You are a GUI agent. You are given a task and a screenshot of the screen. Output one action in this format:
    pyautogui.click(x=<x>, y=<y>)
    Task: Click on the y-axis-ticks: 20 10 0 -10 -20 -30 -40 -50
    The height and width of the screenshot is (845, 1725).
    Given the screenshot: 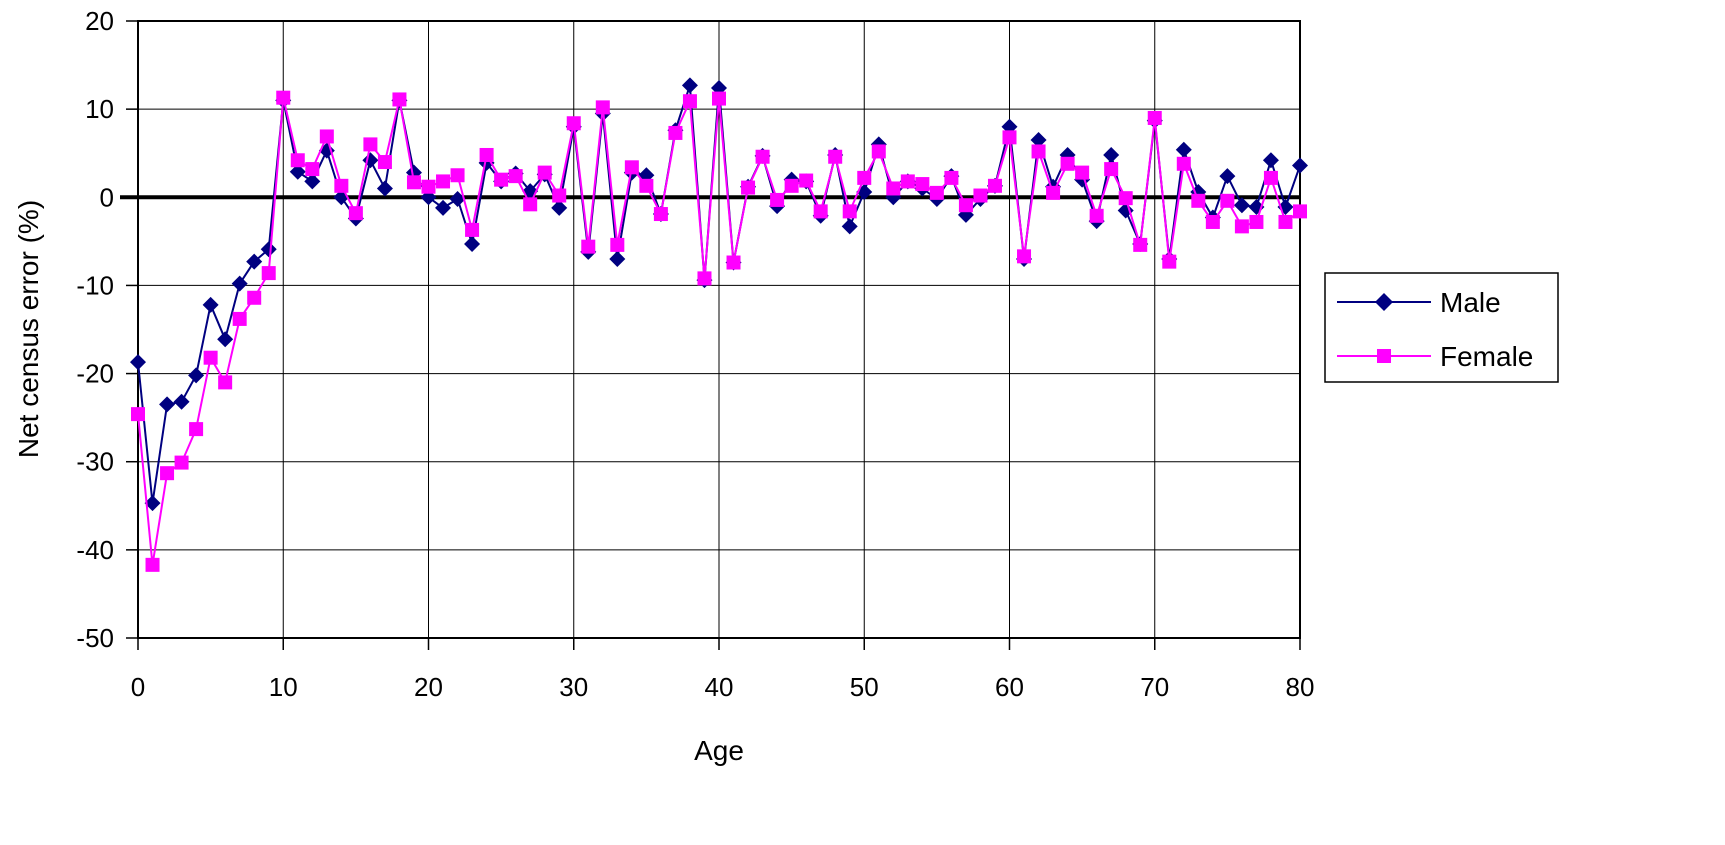 What is the action you would take?
    pyautogui.click(x=107, y=329)
    